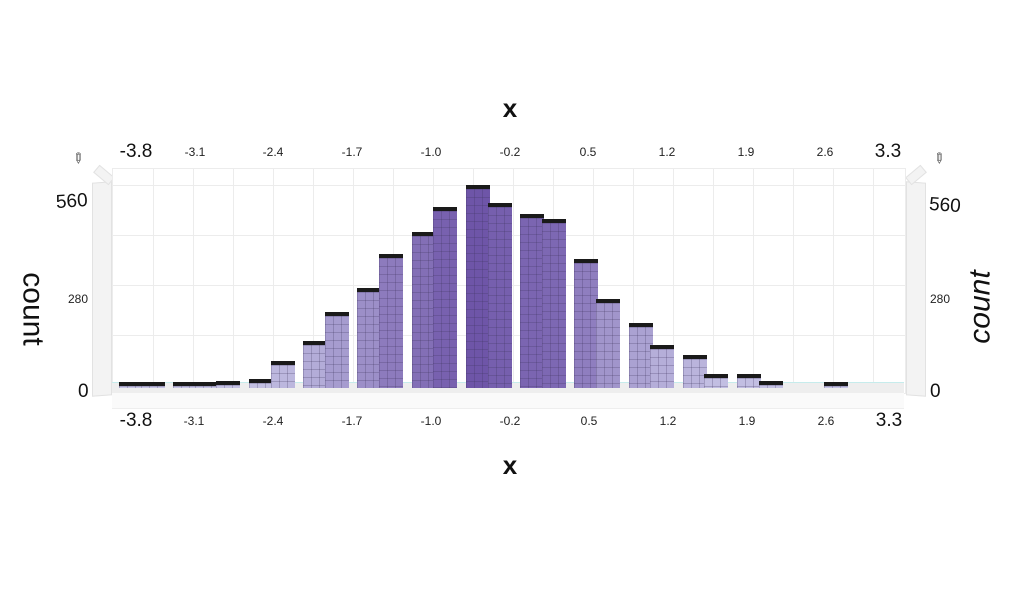  I want to click on x-tick-bottom: 1.9, so click(747, 421).